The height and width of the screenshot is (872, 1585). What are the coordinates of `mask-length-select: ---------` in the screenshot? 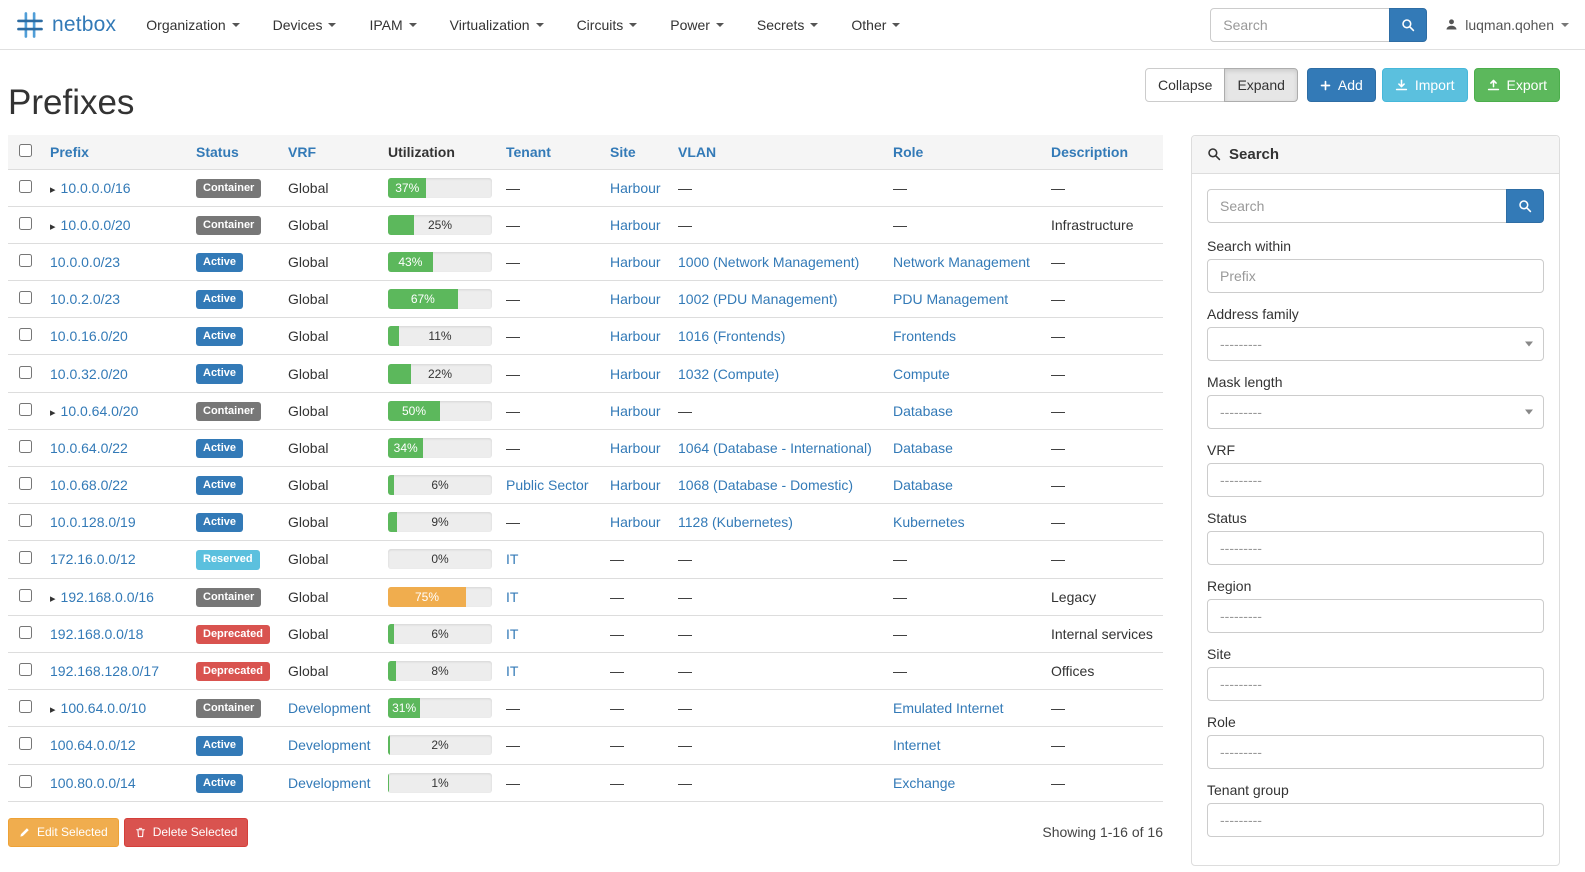 It's located at (1375, 411).